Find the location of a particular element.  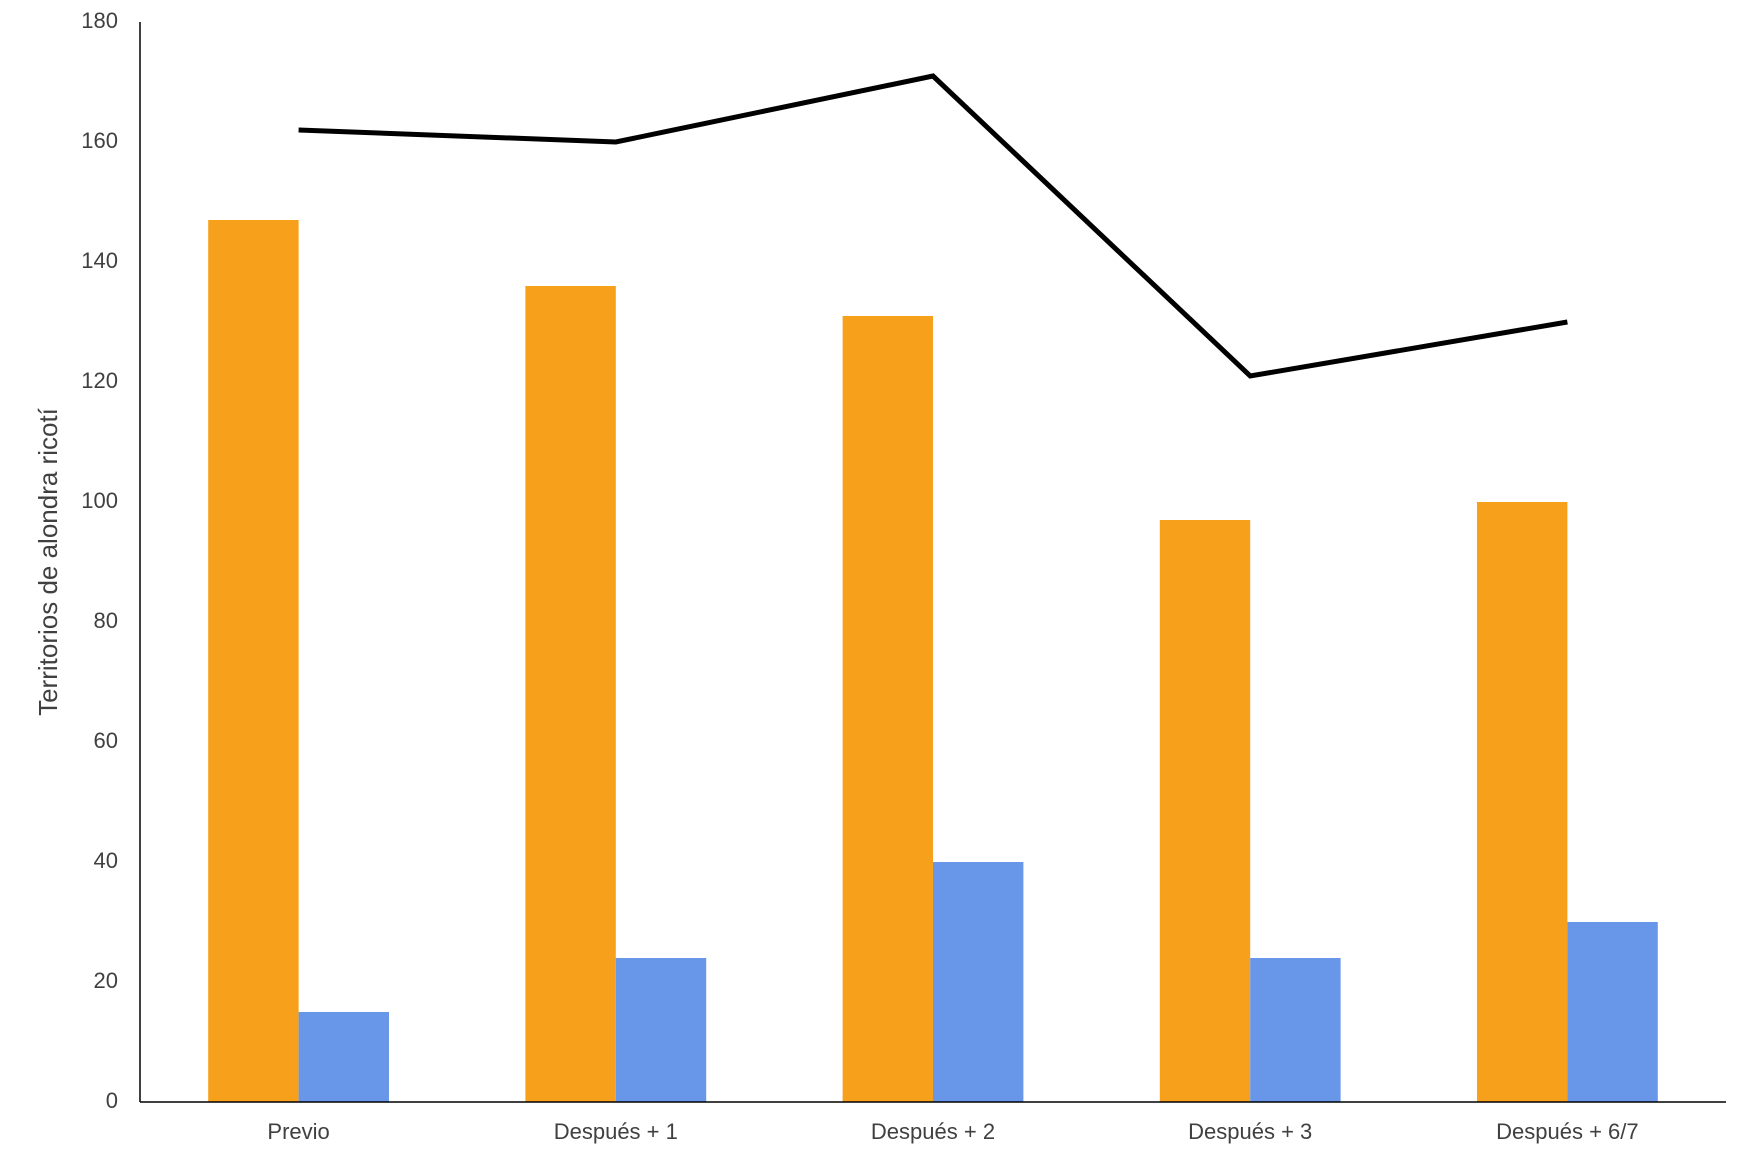

y-tick-label: 140 is located at coordinates (99, 260).